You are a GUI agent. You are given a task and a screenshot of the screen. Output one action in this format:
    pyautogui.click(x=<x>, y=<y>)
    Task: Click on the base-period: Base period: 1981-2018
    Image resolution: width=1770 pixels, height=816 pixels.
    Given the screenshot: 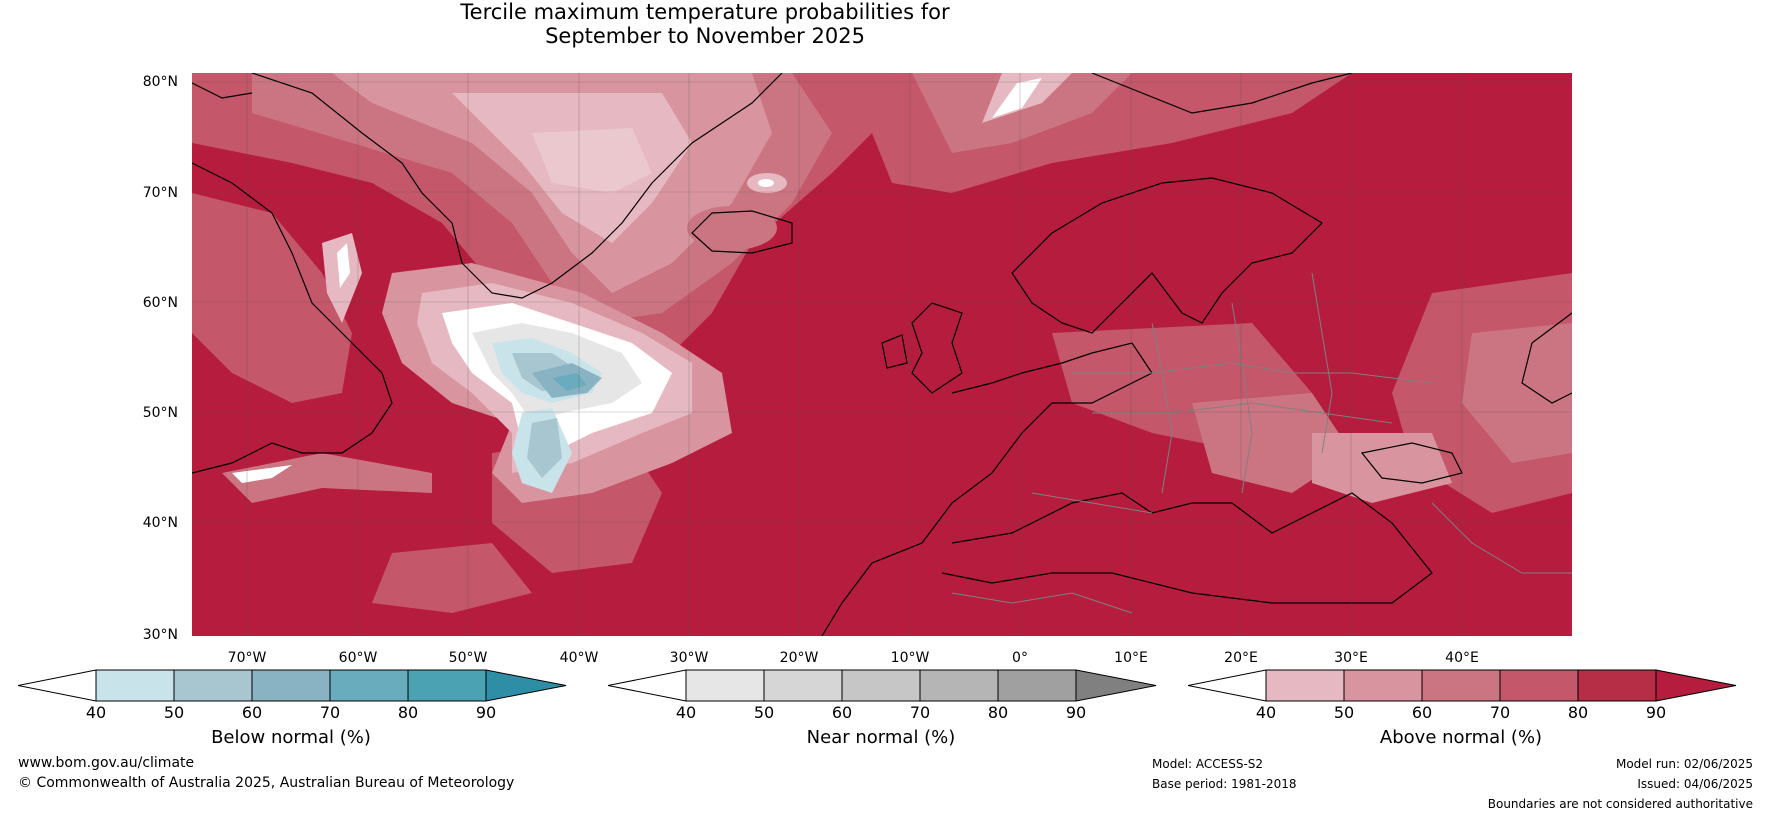 What is the action you would take?
    pyautogui.click(x=1224, y=784)
    